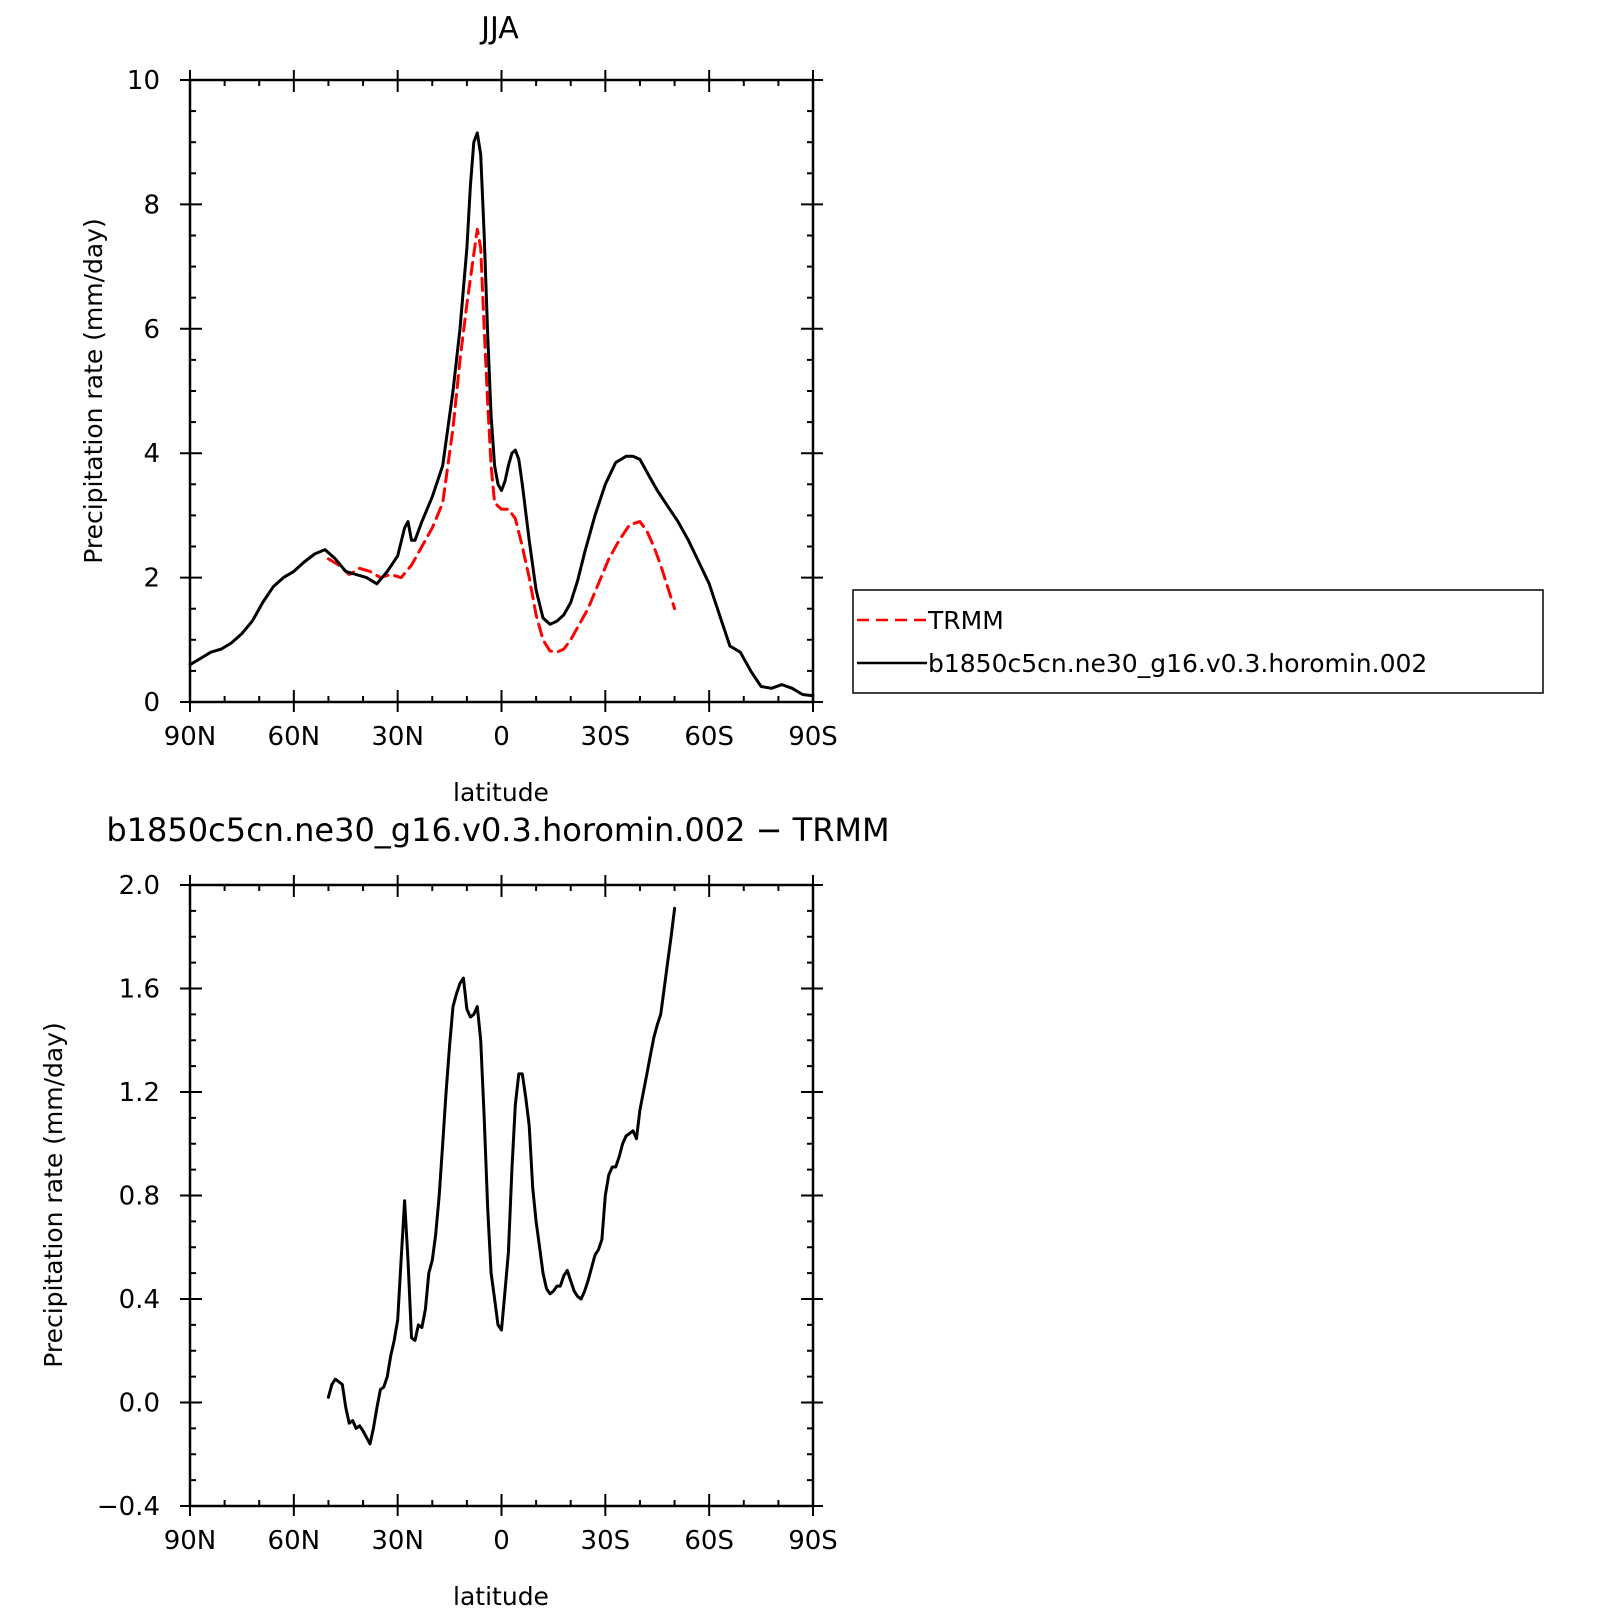  I want to click on y-tick-label: 8, so click(151, 205).